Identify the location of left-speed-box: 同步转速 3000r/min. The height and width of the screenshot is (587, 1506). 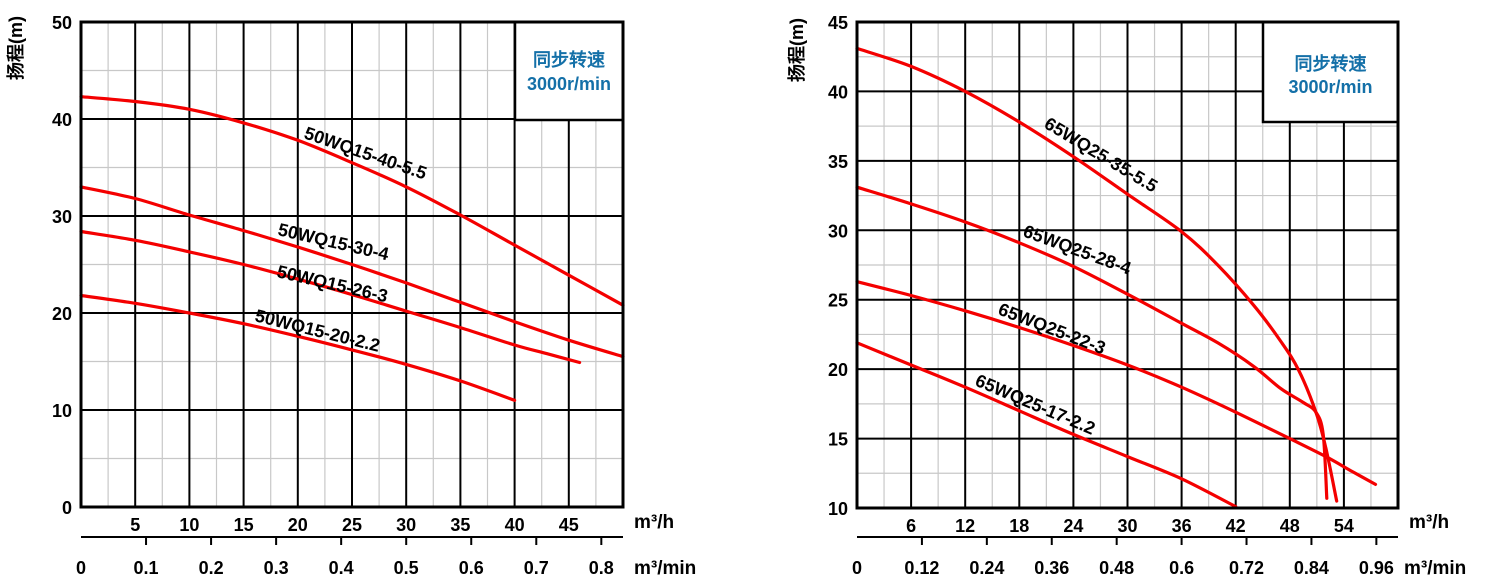
(569, 71).